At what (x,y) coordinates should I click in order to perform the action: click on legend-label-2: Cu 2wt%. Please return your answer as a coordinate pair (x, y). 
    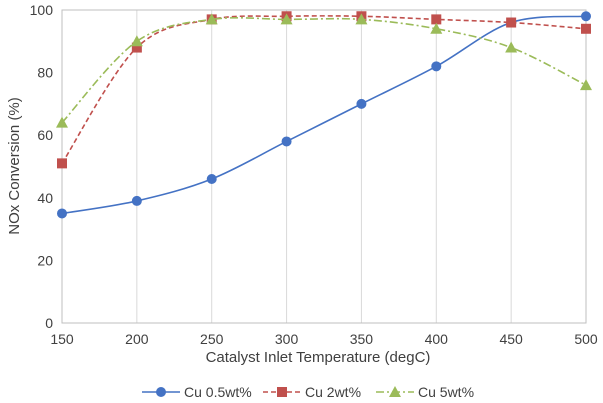
    Looking at the image, I should click on (333, 392).